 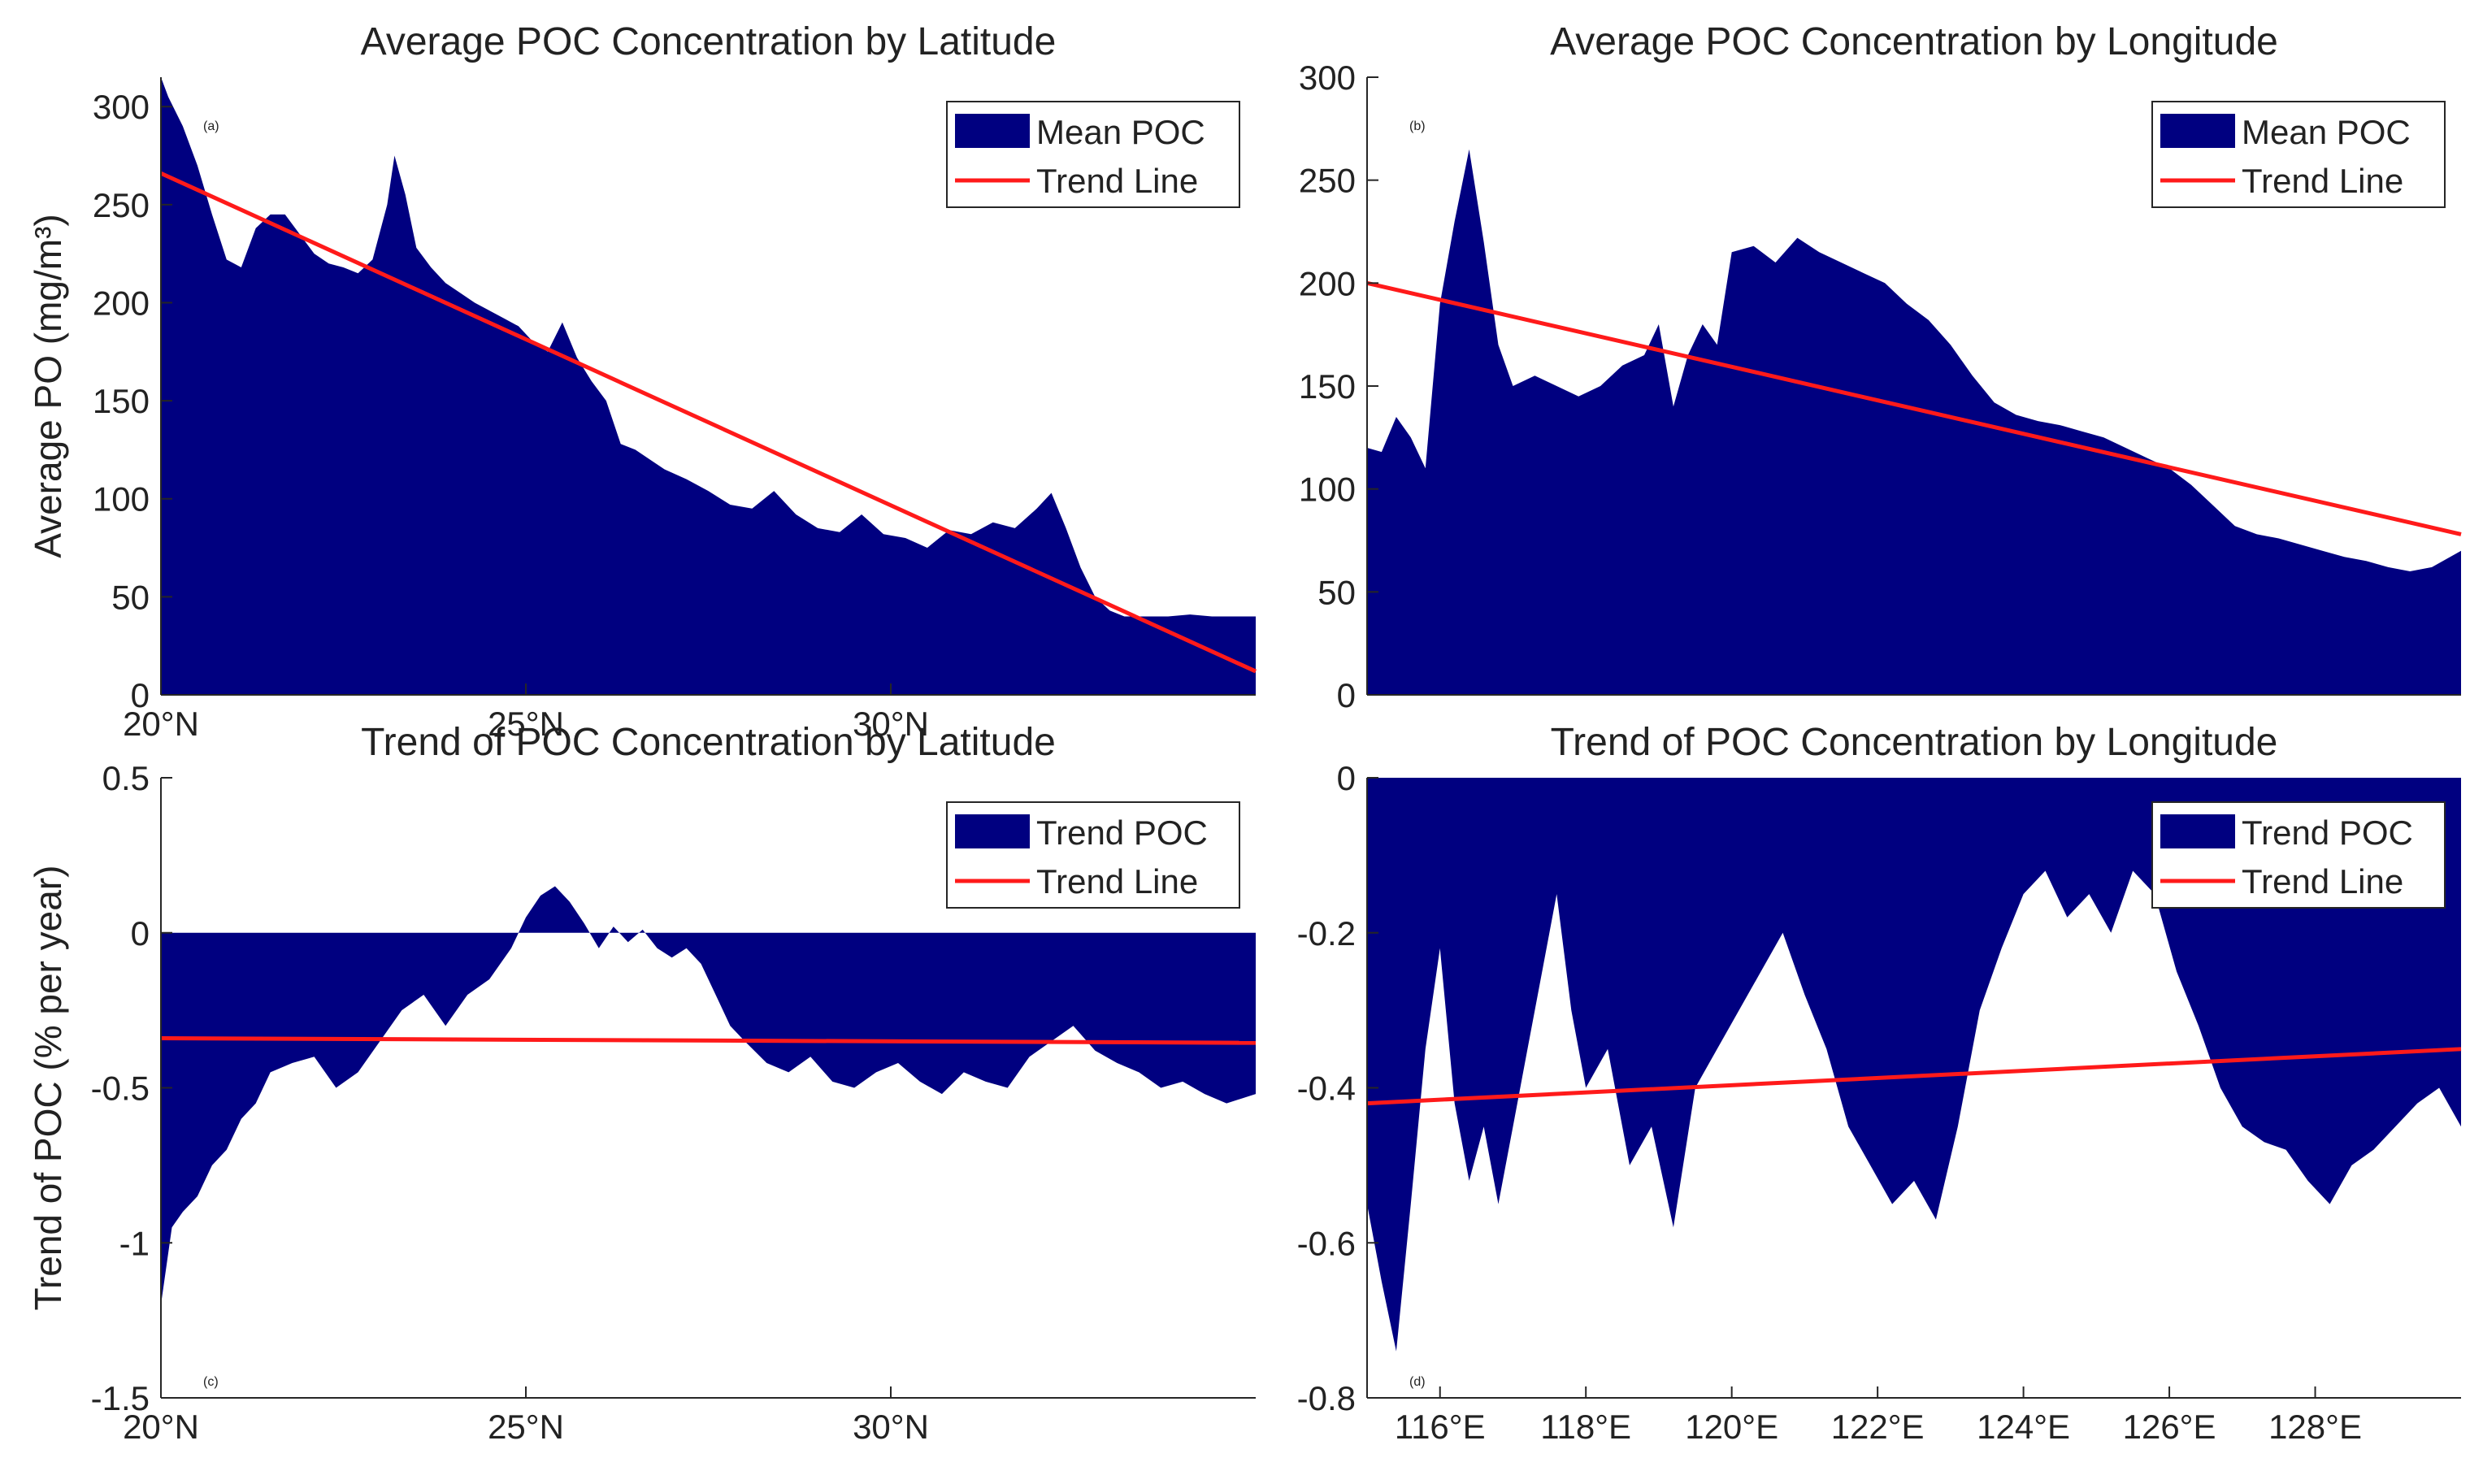 What do you see at coordinates (1878, 1427) in the screenshot?
I see `x-tick-label: 122°E` at bounding box center [1878, 1427].